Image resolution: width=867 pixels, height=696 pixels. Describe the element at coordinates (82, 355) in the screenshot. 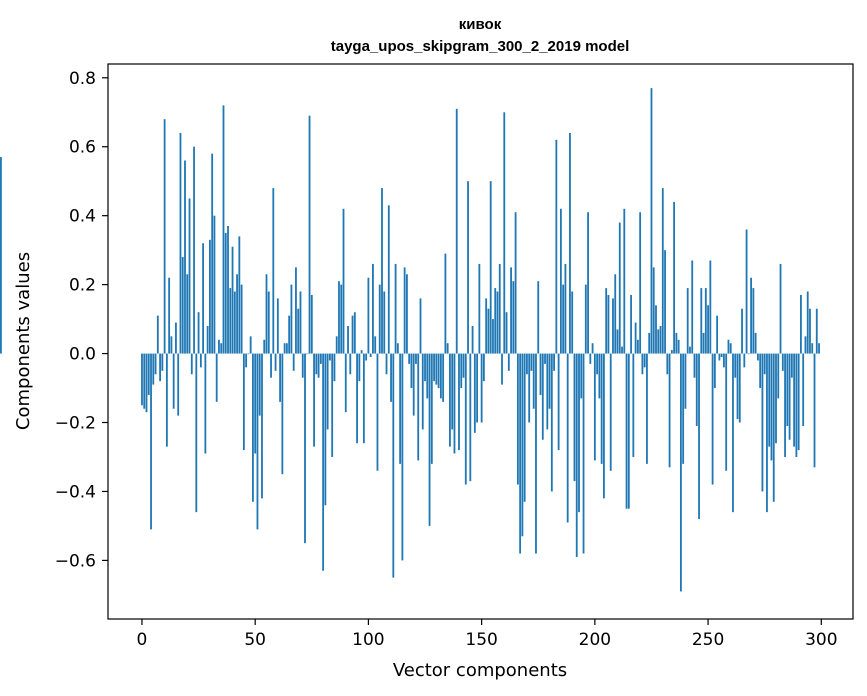

I see `y-tick-label: 0.0` at that location.